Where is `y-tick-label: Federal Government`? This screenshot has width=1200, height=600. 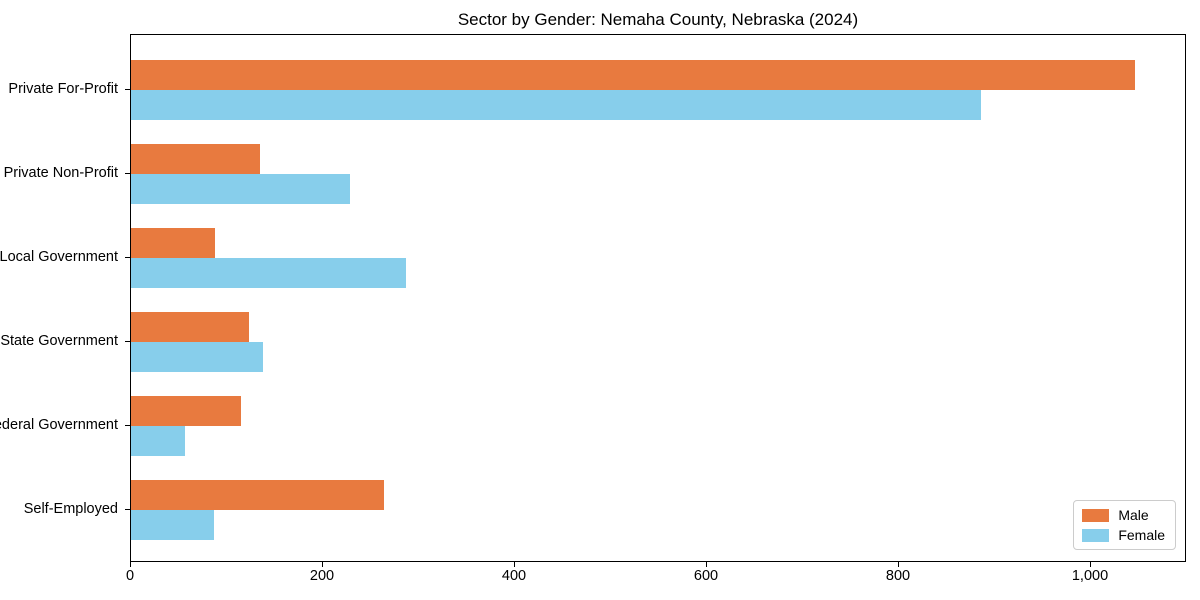
y-tick-label: Federal Government is located at coordinates (59, 425).